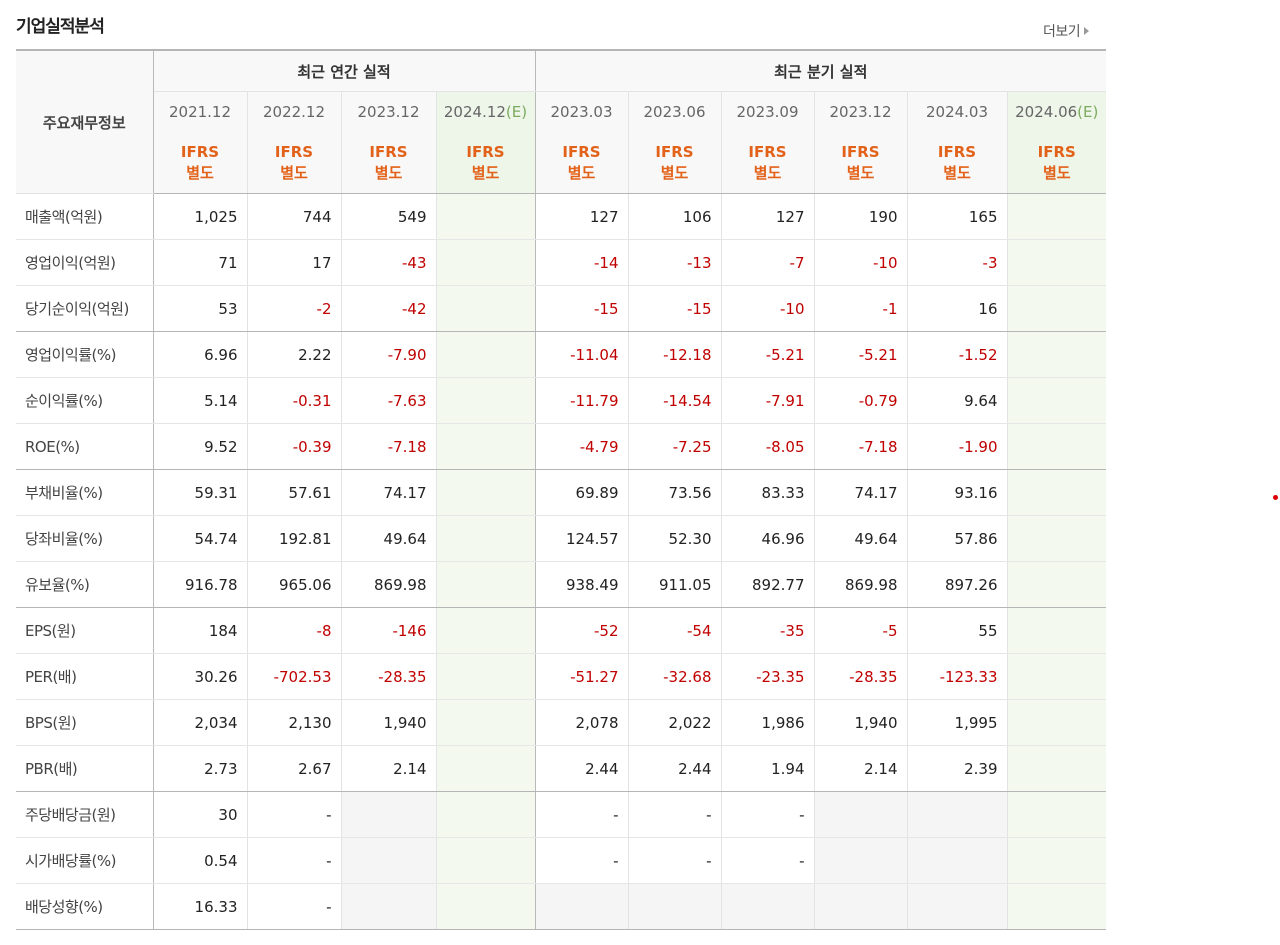 This screenshot has width=1280, height=945. What do you see at coordinates (293, 768) in the screenshot?
I see `value-cell: 2.67` at bounding box center [293, 768].